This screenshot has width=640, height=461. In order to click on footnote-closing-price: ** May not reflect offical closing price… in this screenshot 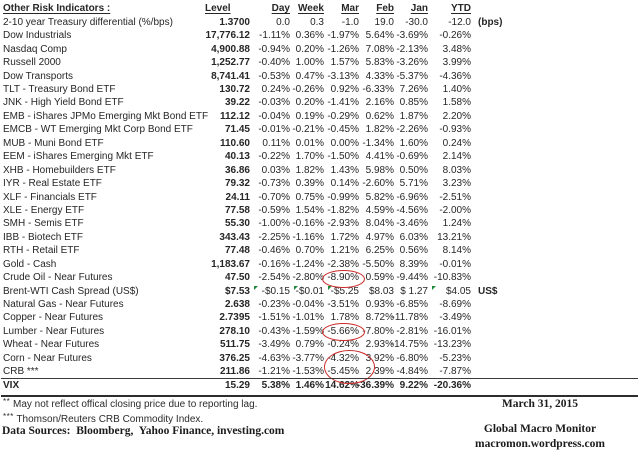, I will do `click(130, 403)`.